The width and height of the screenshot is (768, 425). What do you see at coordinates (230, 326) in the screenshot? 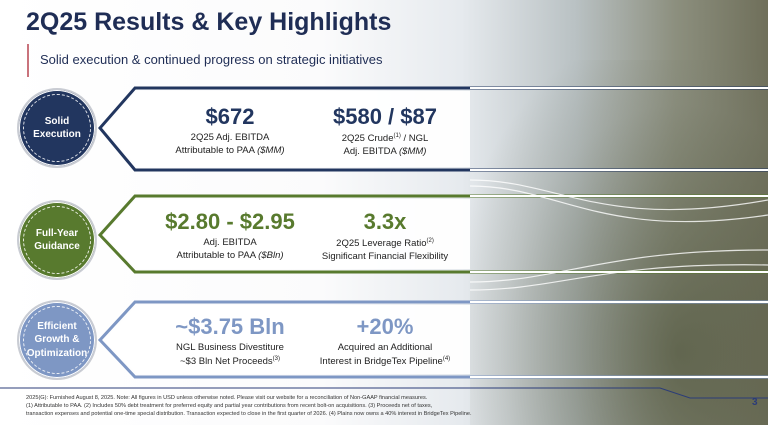
I see `metric-value: ~$3.75 Bln` at bounding box center [230, 326].